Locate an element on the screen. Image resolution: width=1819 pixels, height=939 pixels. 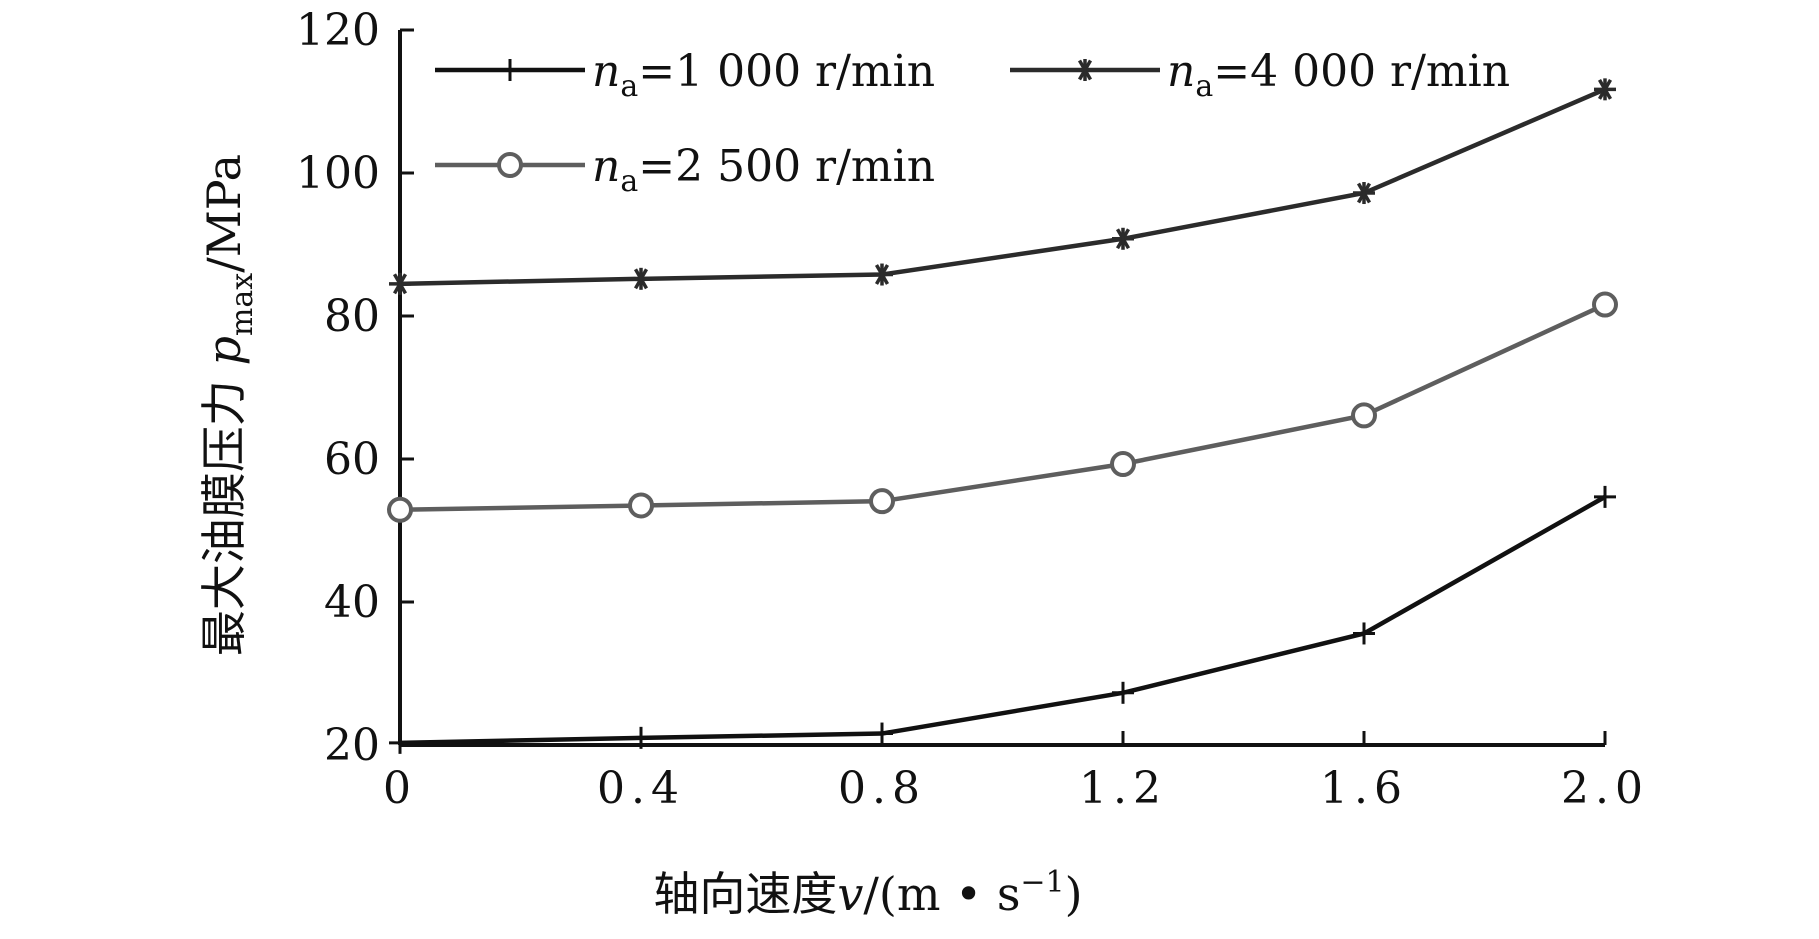
x-axis-title-prefix: 轴向速度 is located at coordinates (745, 894).